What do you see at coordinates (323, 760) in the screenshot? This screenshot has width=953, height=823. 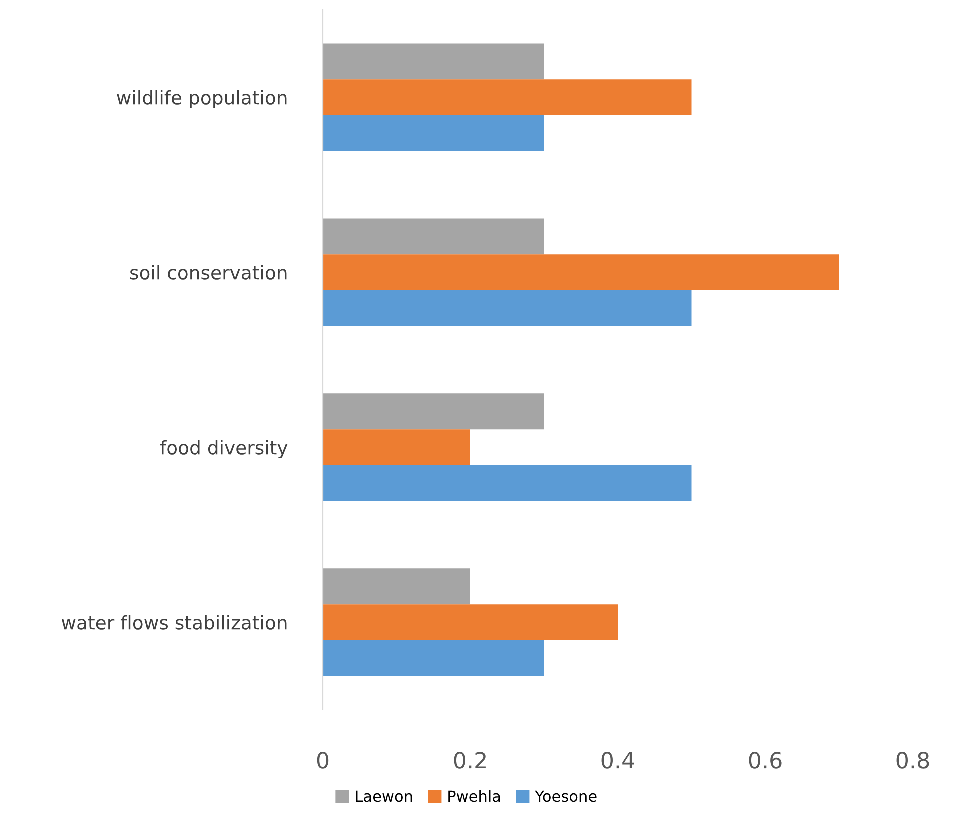 I see `x-tick-label: 0` at bounding box center [323, 760].